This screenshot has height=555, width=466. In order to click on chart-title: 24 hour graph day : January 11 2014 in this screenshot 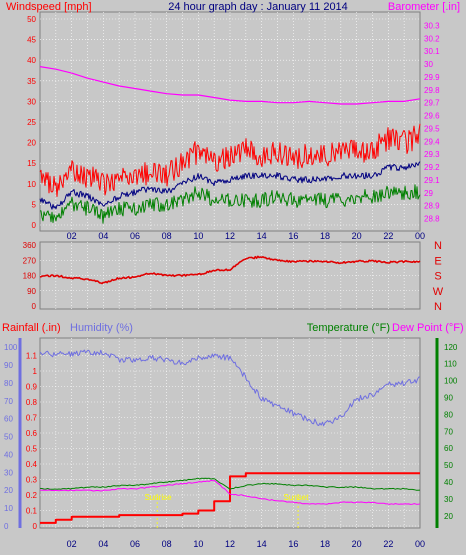, I will do `click(258, 7)`.